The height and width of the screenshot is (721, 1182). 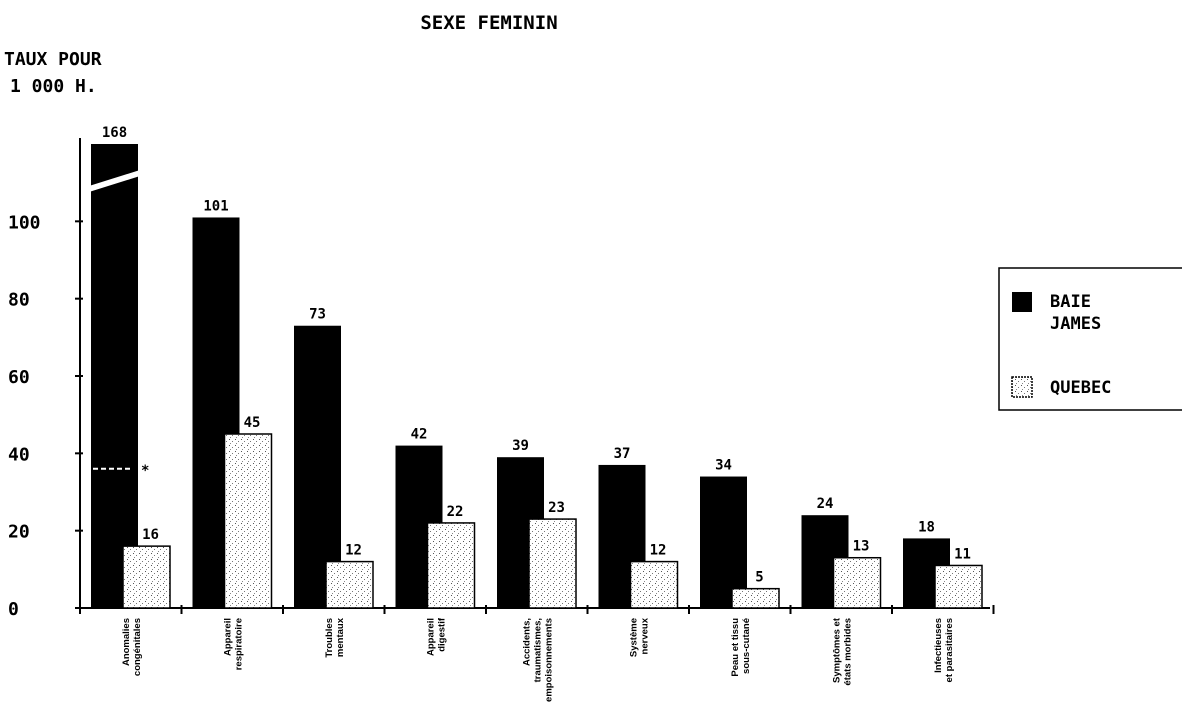 I want to click on category-label-line: Troubles, so click(x=329, y=638).